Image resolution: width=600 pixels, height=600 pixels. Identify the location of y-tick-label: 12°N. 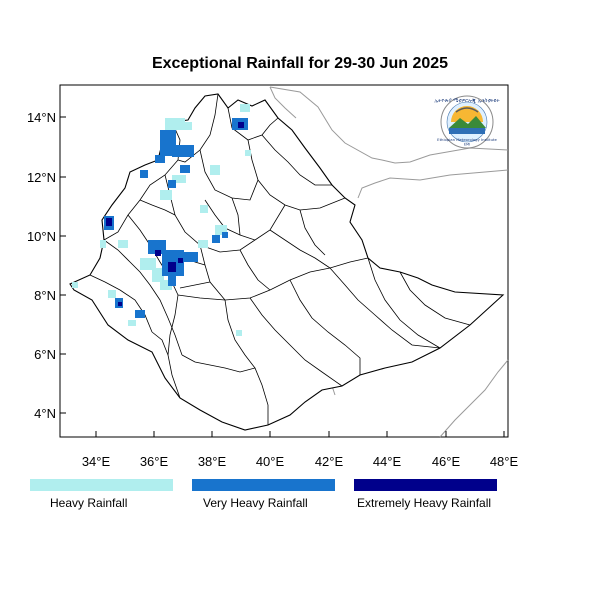
(41, 177).